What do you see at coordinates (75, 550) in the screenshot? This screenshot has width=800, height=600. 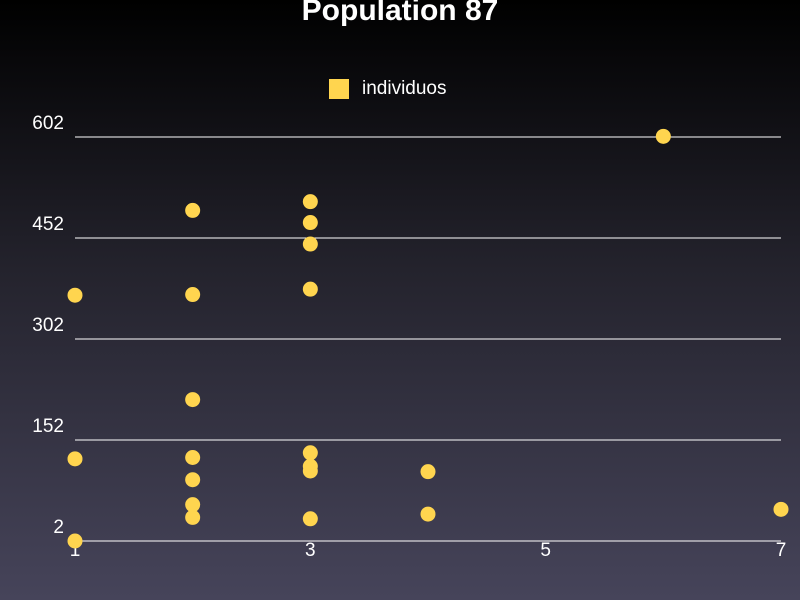 I see `x-tick-label: 1` at bounding box center [75, 550].